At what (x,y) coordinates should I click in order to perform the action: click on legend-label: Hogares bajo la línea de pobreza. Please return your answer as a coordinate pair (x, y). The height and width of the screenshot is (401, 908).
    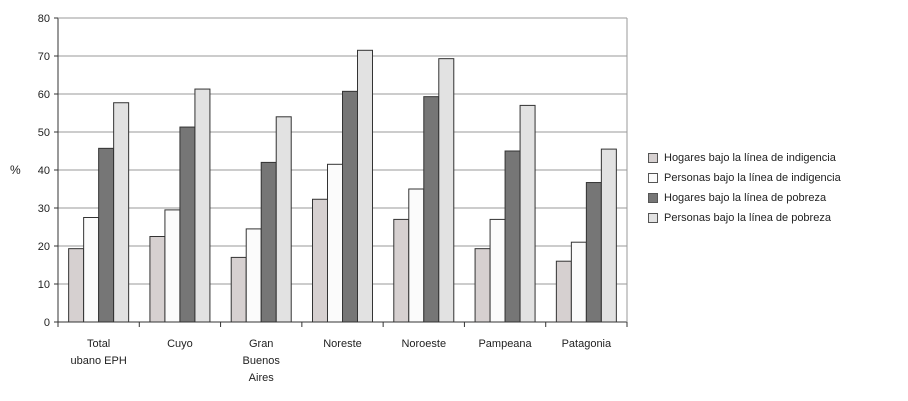
    Looking at the image, I should click on (745, 198).